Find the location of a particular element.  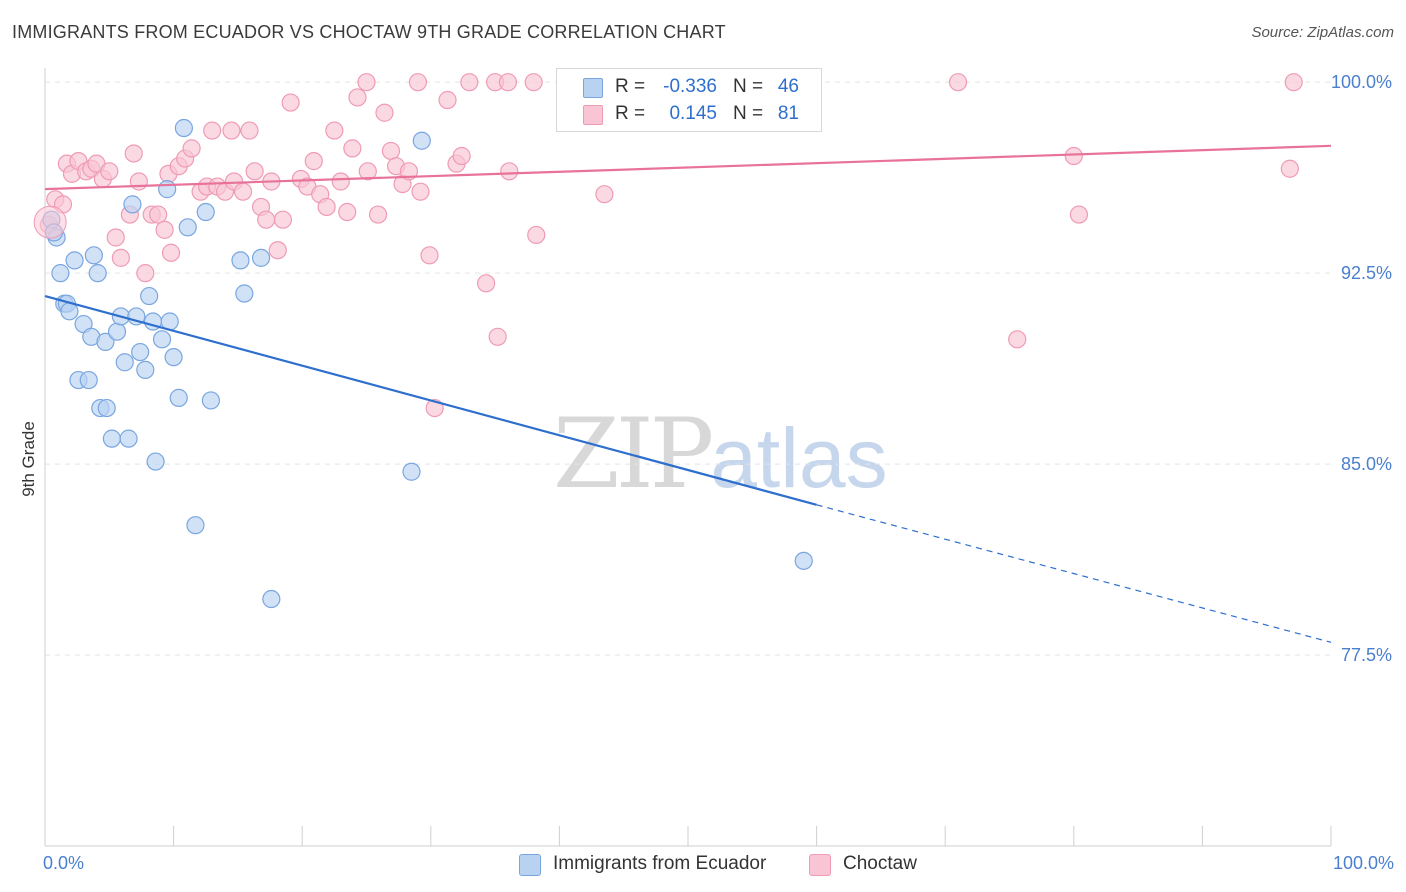

series-legend: Immigrants from Ecuador Choctaw is located at coordinates (703, 865).